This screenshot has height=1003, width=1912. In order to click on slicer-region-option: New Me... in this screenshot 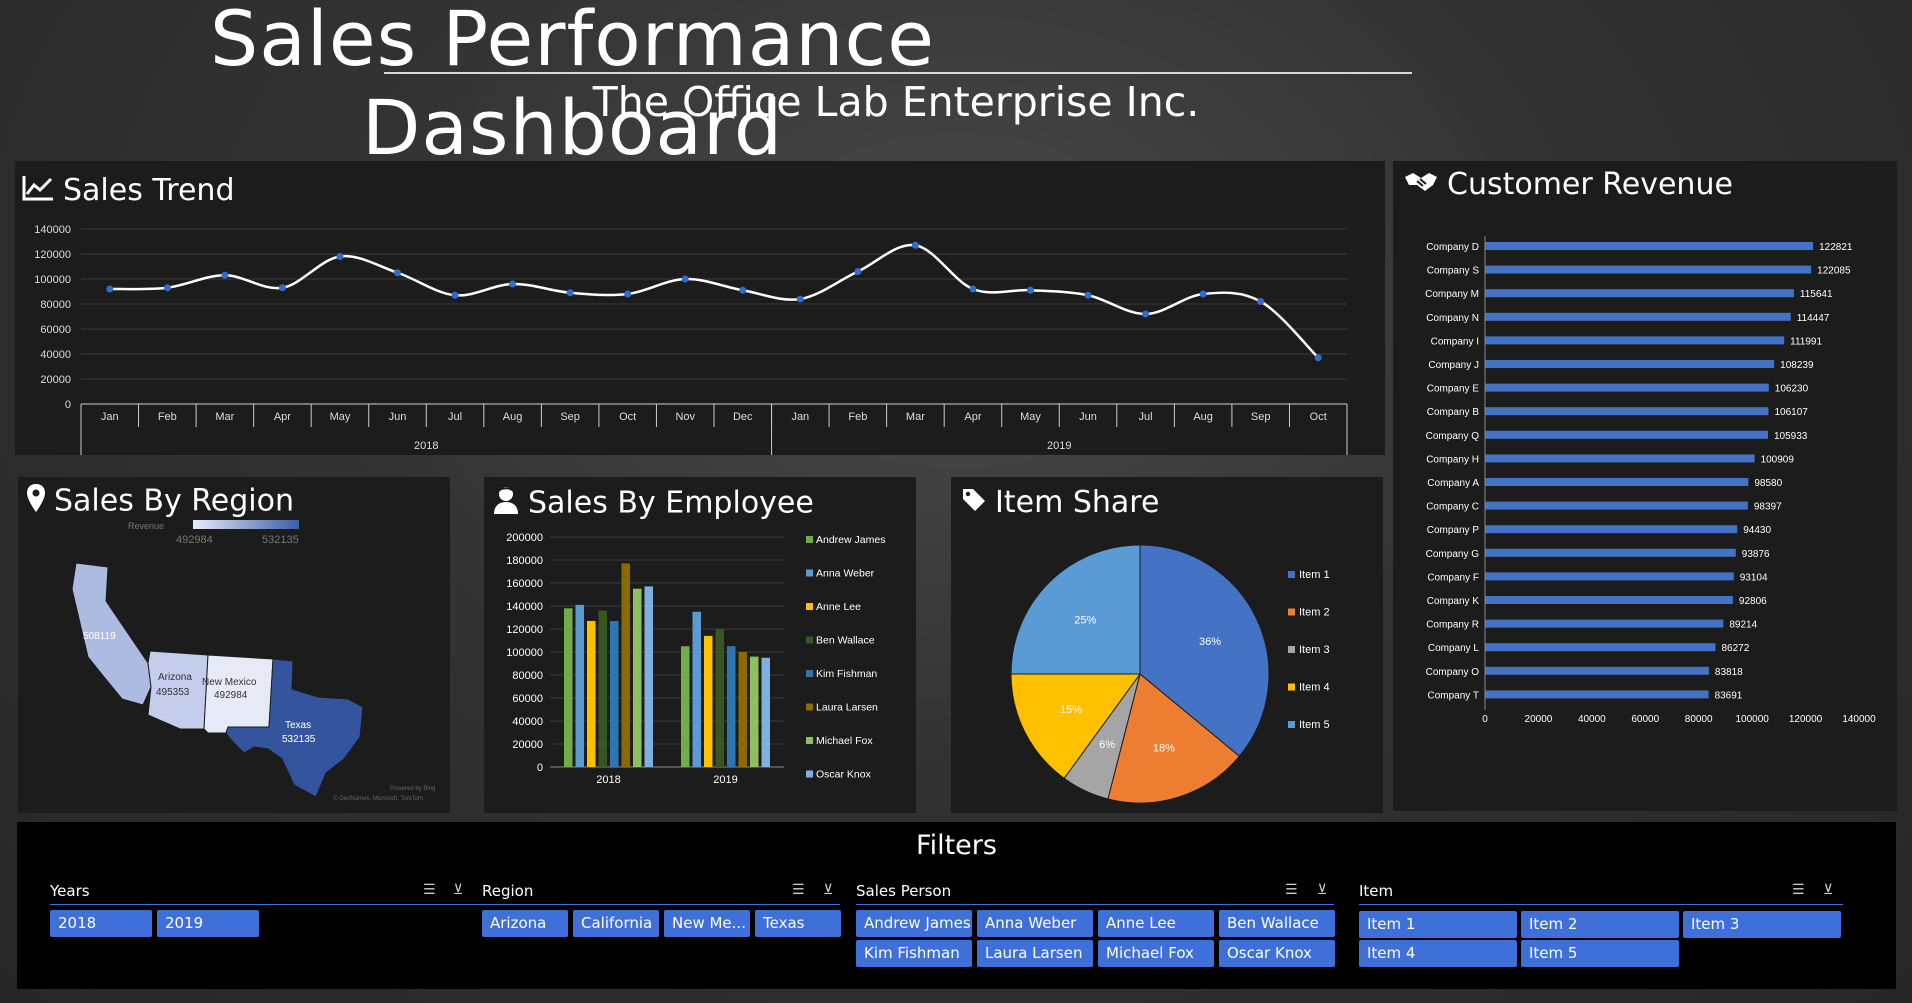, I will do `click(707, 923)`.